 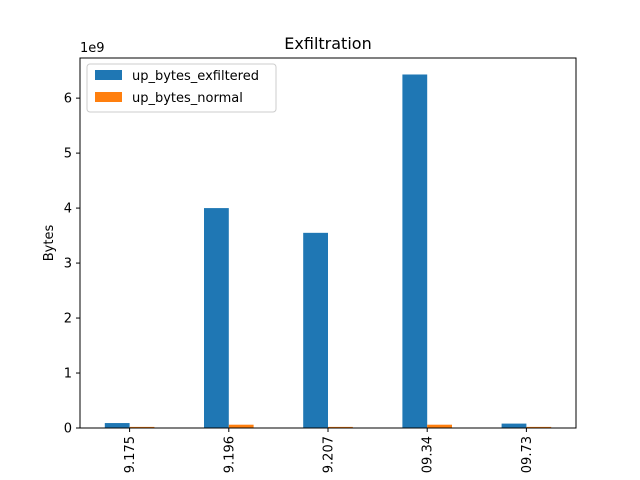 I want to click on bar-up_bytes_exfiltered-9.196, so click(x=216, y=318).